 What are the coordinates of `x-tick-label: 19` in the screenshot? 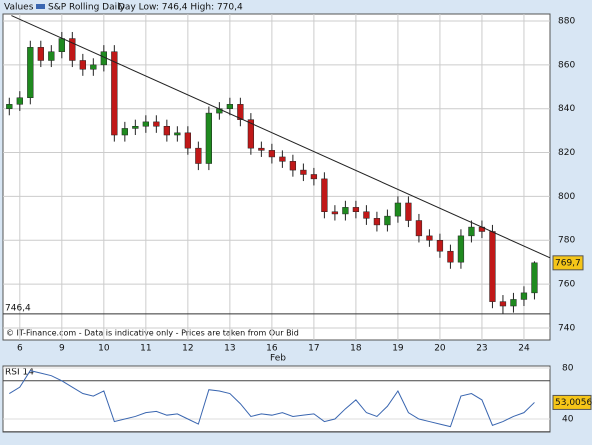 It's located at (398, 349).